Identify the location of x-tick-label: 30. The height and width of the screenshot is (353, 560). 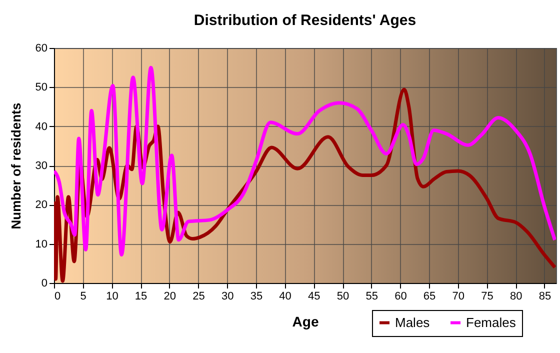
(227, 296).